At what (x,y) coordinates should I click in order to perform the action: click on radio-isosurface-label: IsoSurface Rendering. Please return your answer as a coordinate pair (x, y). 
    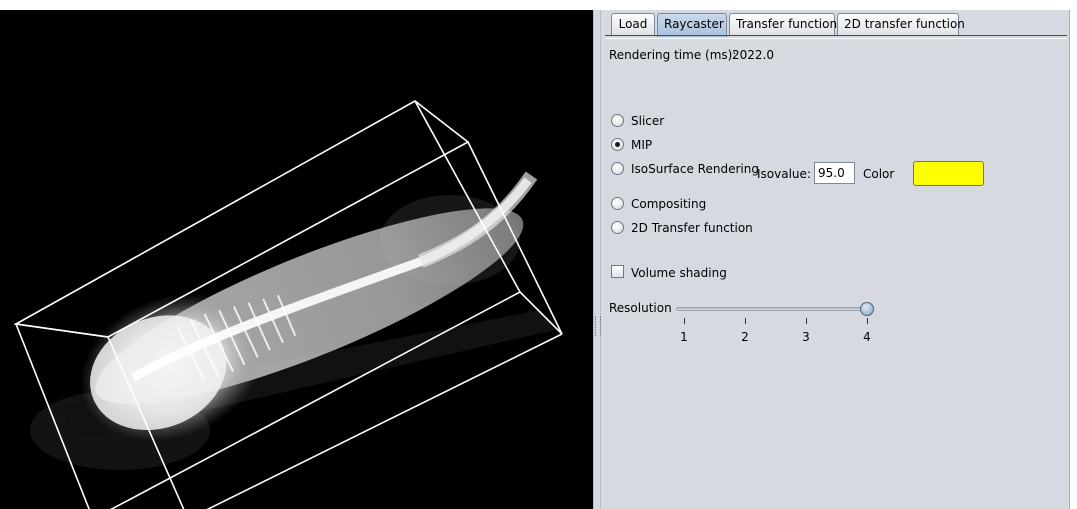
    Looking at the image, I should click on (695, 169).